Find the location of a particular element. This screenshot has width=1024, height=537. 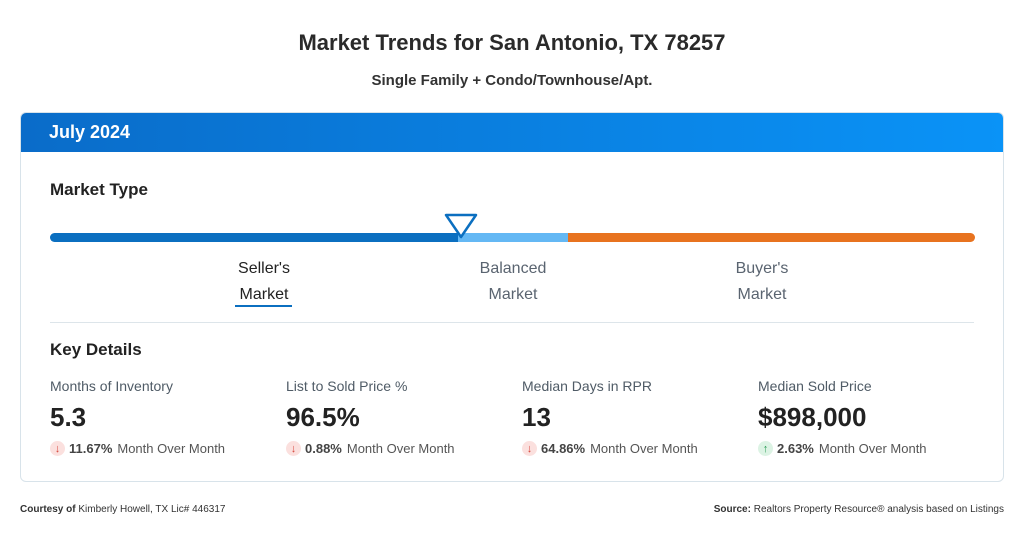

page-subtitle: Single Family + Condo/Townhouse/Apt. is located at coordinates (512, 80).